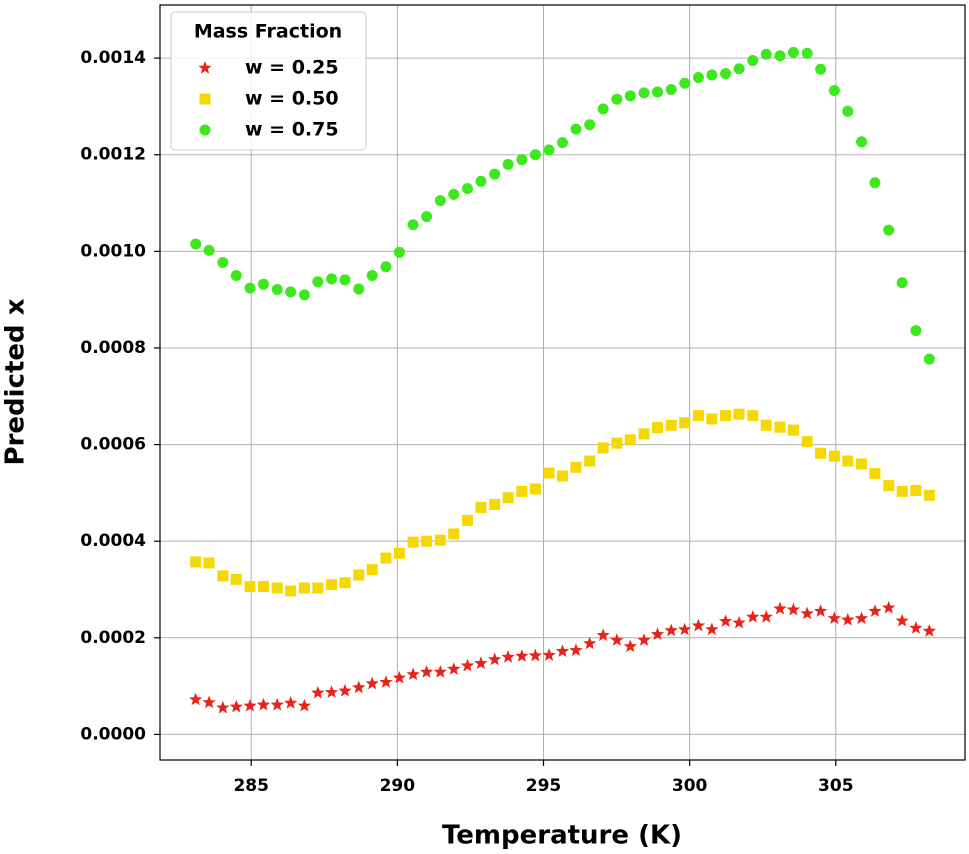 This screenshot has width=969, height=854. I want to click on y-tick-label: 0.0002, so click(113, 638).